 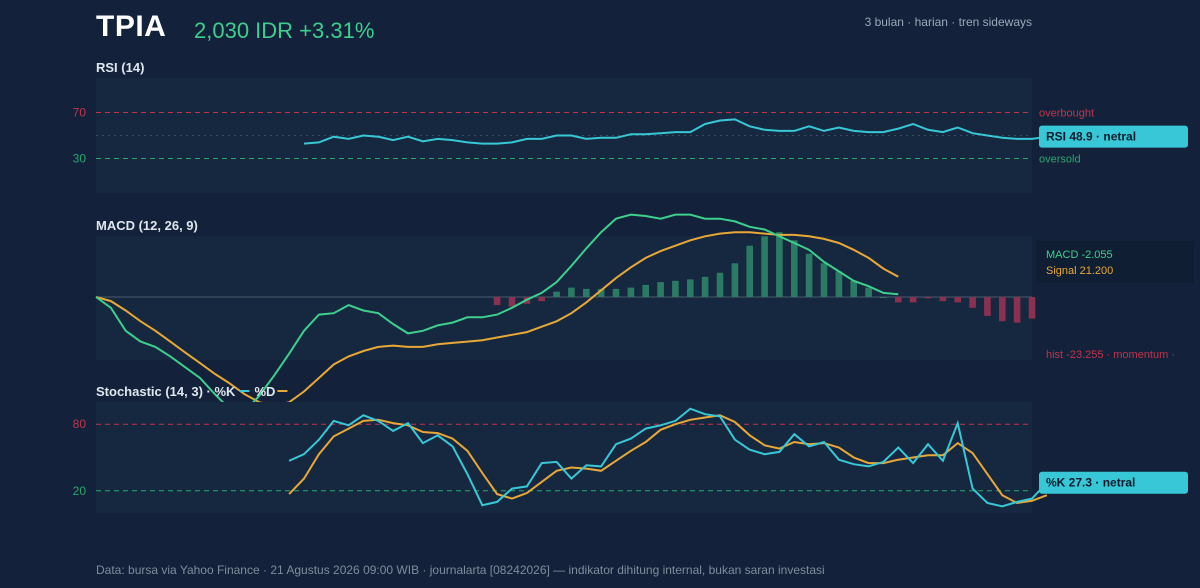 What do you see at coordinates (131, 26) in the screenshot?
I see `ticker-symbol: TPIA` at bounding box center [131, 26].